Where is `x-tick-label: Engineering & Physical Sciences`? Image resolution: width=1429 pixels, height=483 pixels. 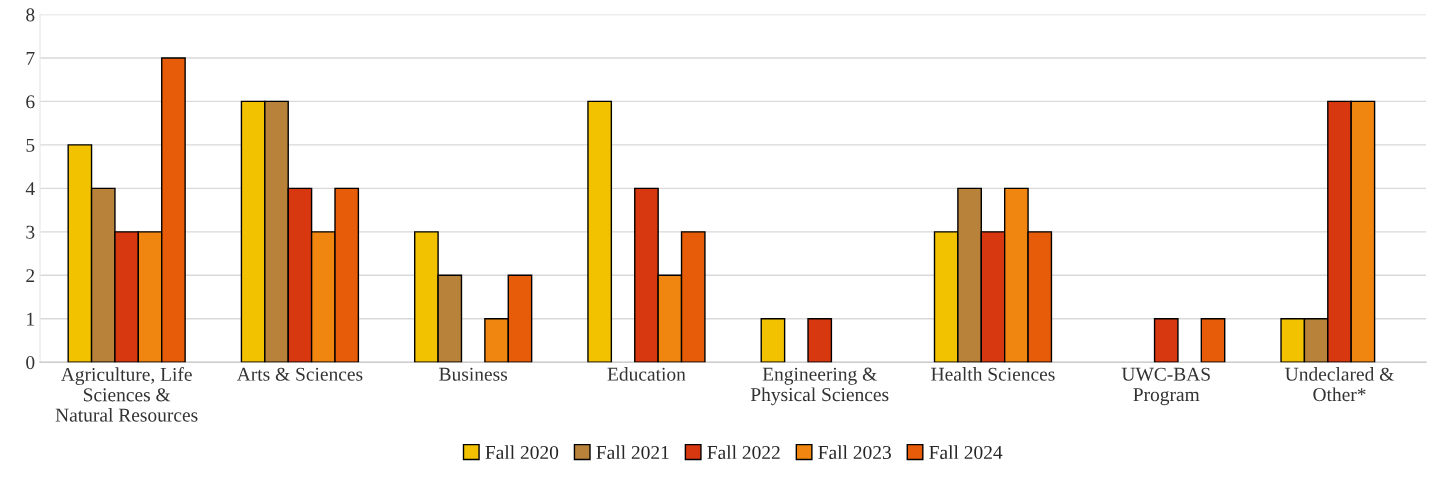 x-tick-label: Engineering & Physical Sciences is located at coordinates (819, 386).